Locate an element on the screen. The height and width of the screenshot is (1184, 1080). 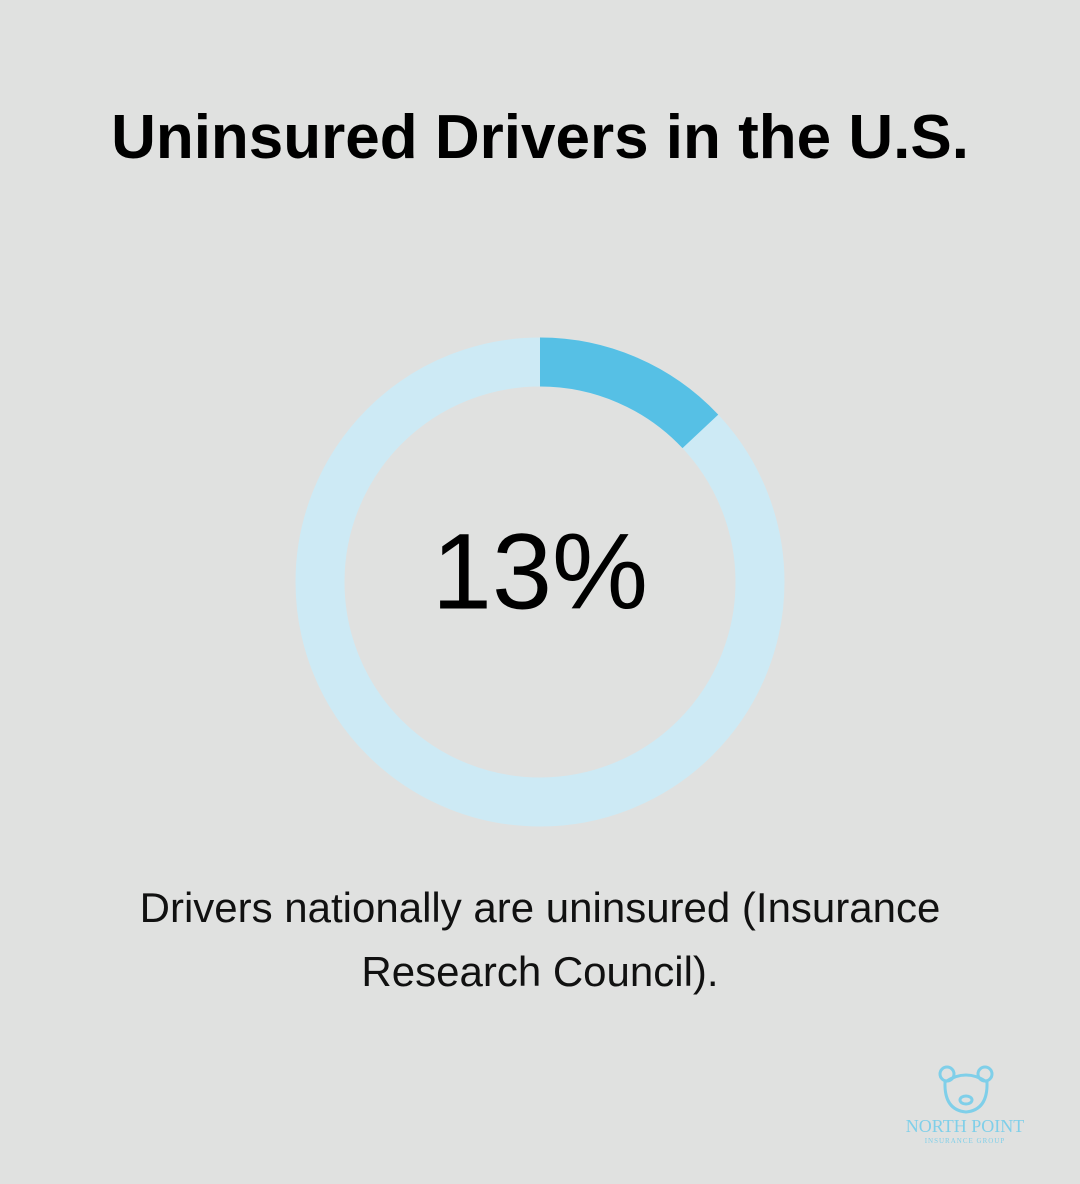
donut-segment is located at coordinates (629, 393).